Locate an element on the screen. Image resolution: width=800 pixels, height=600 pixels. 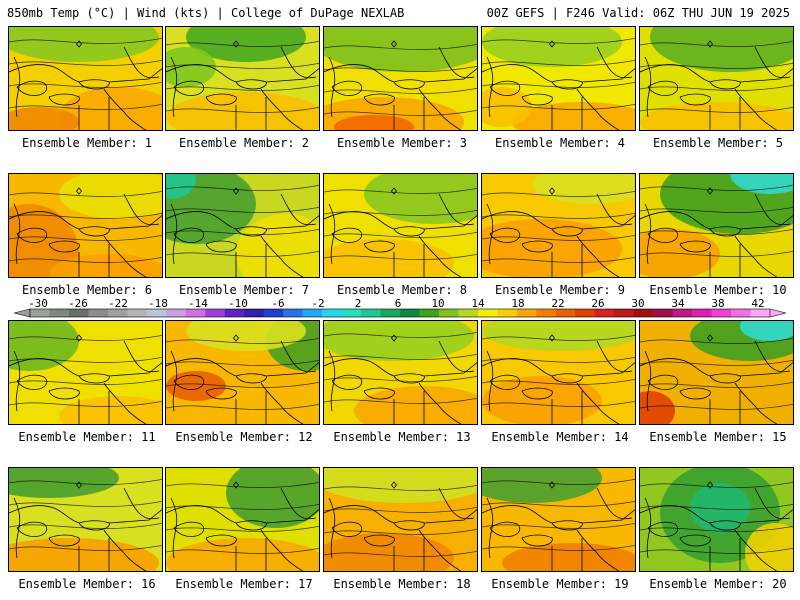
colorbar-tick-label: -18 is located at coordinates (158, 303).